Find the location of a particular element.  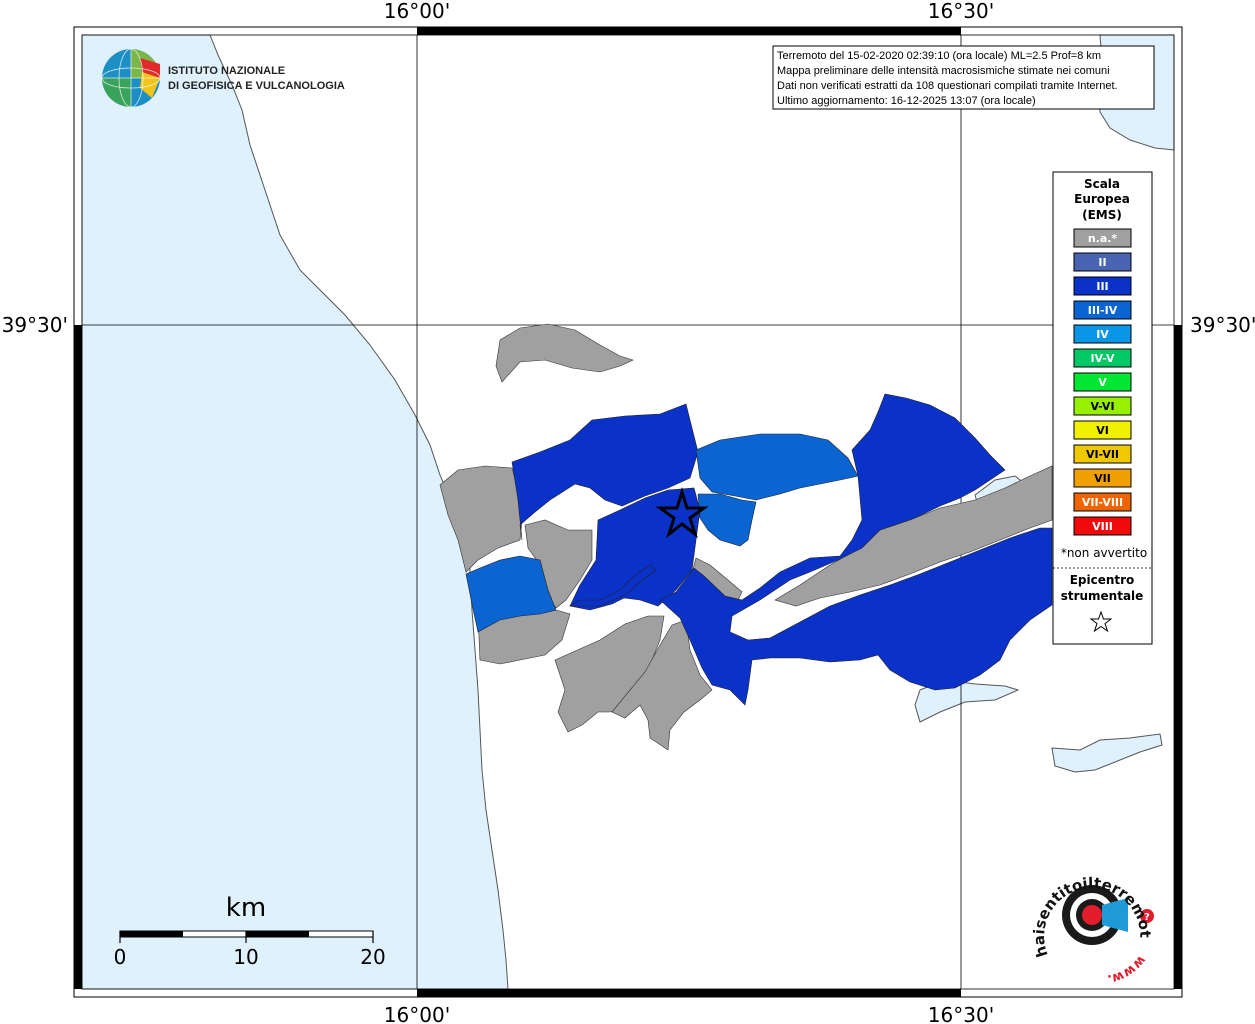

legend-label: IV is located at coordinates (1102, 334).